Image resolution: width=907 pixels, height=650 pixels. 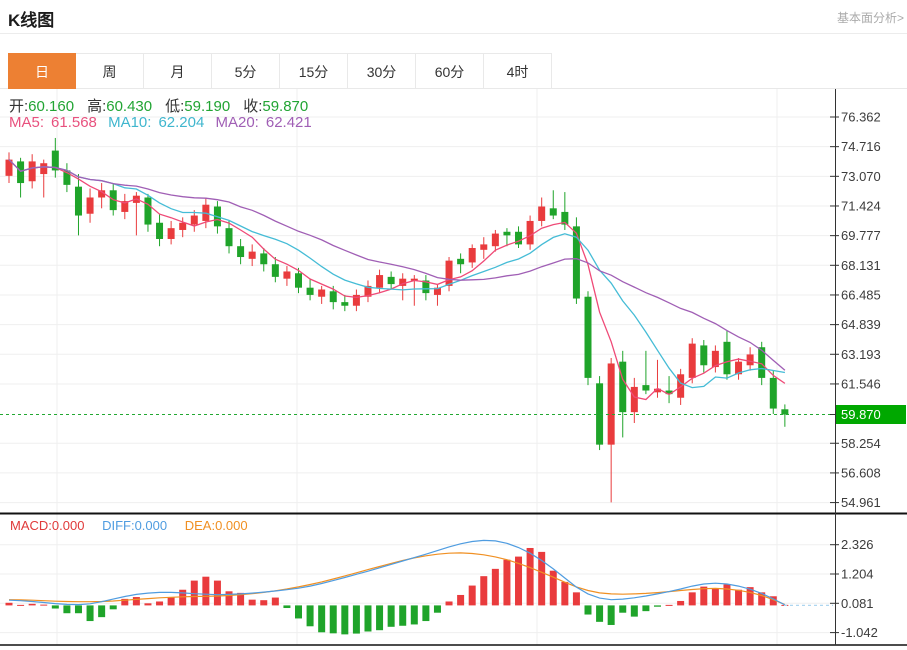 I want to click on svg-text: 0.081, so click(x=857, y=603).